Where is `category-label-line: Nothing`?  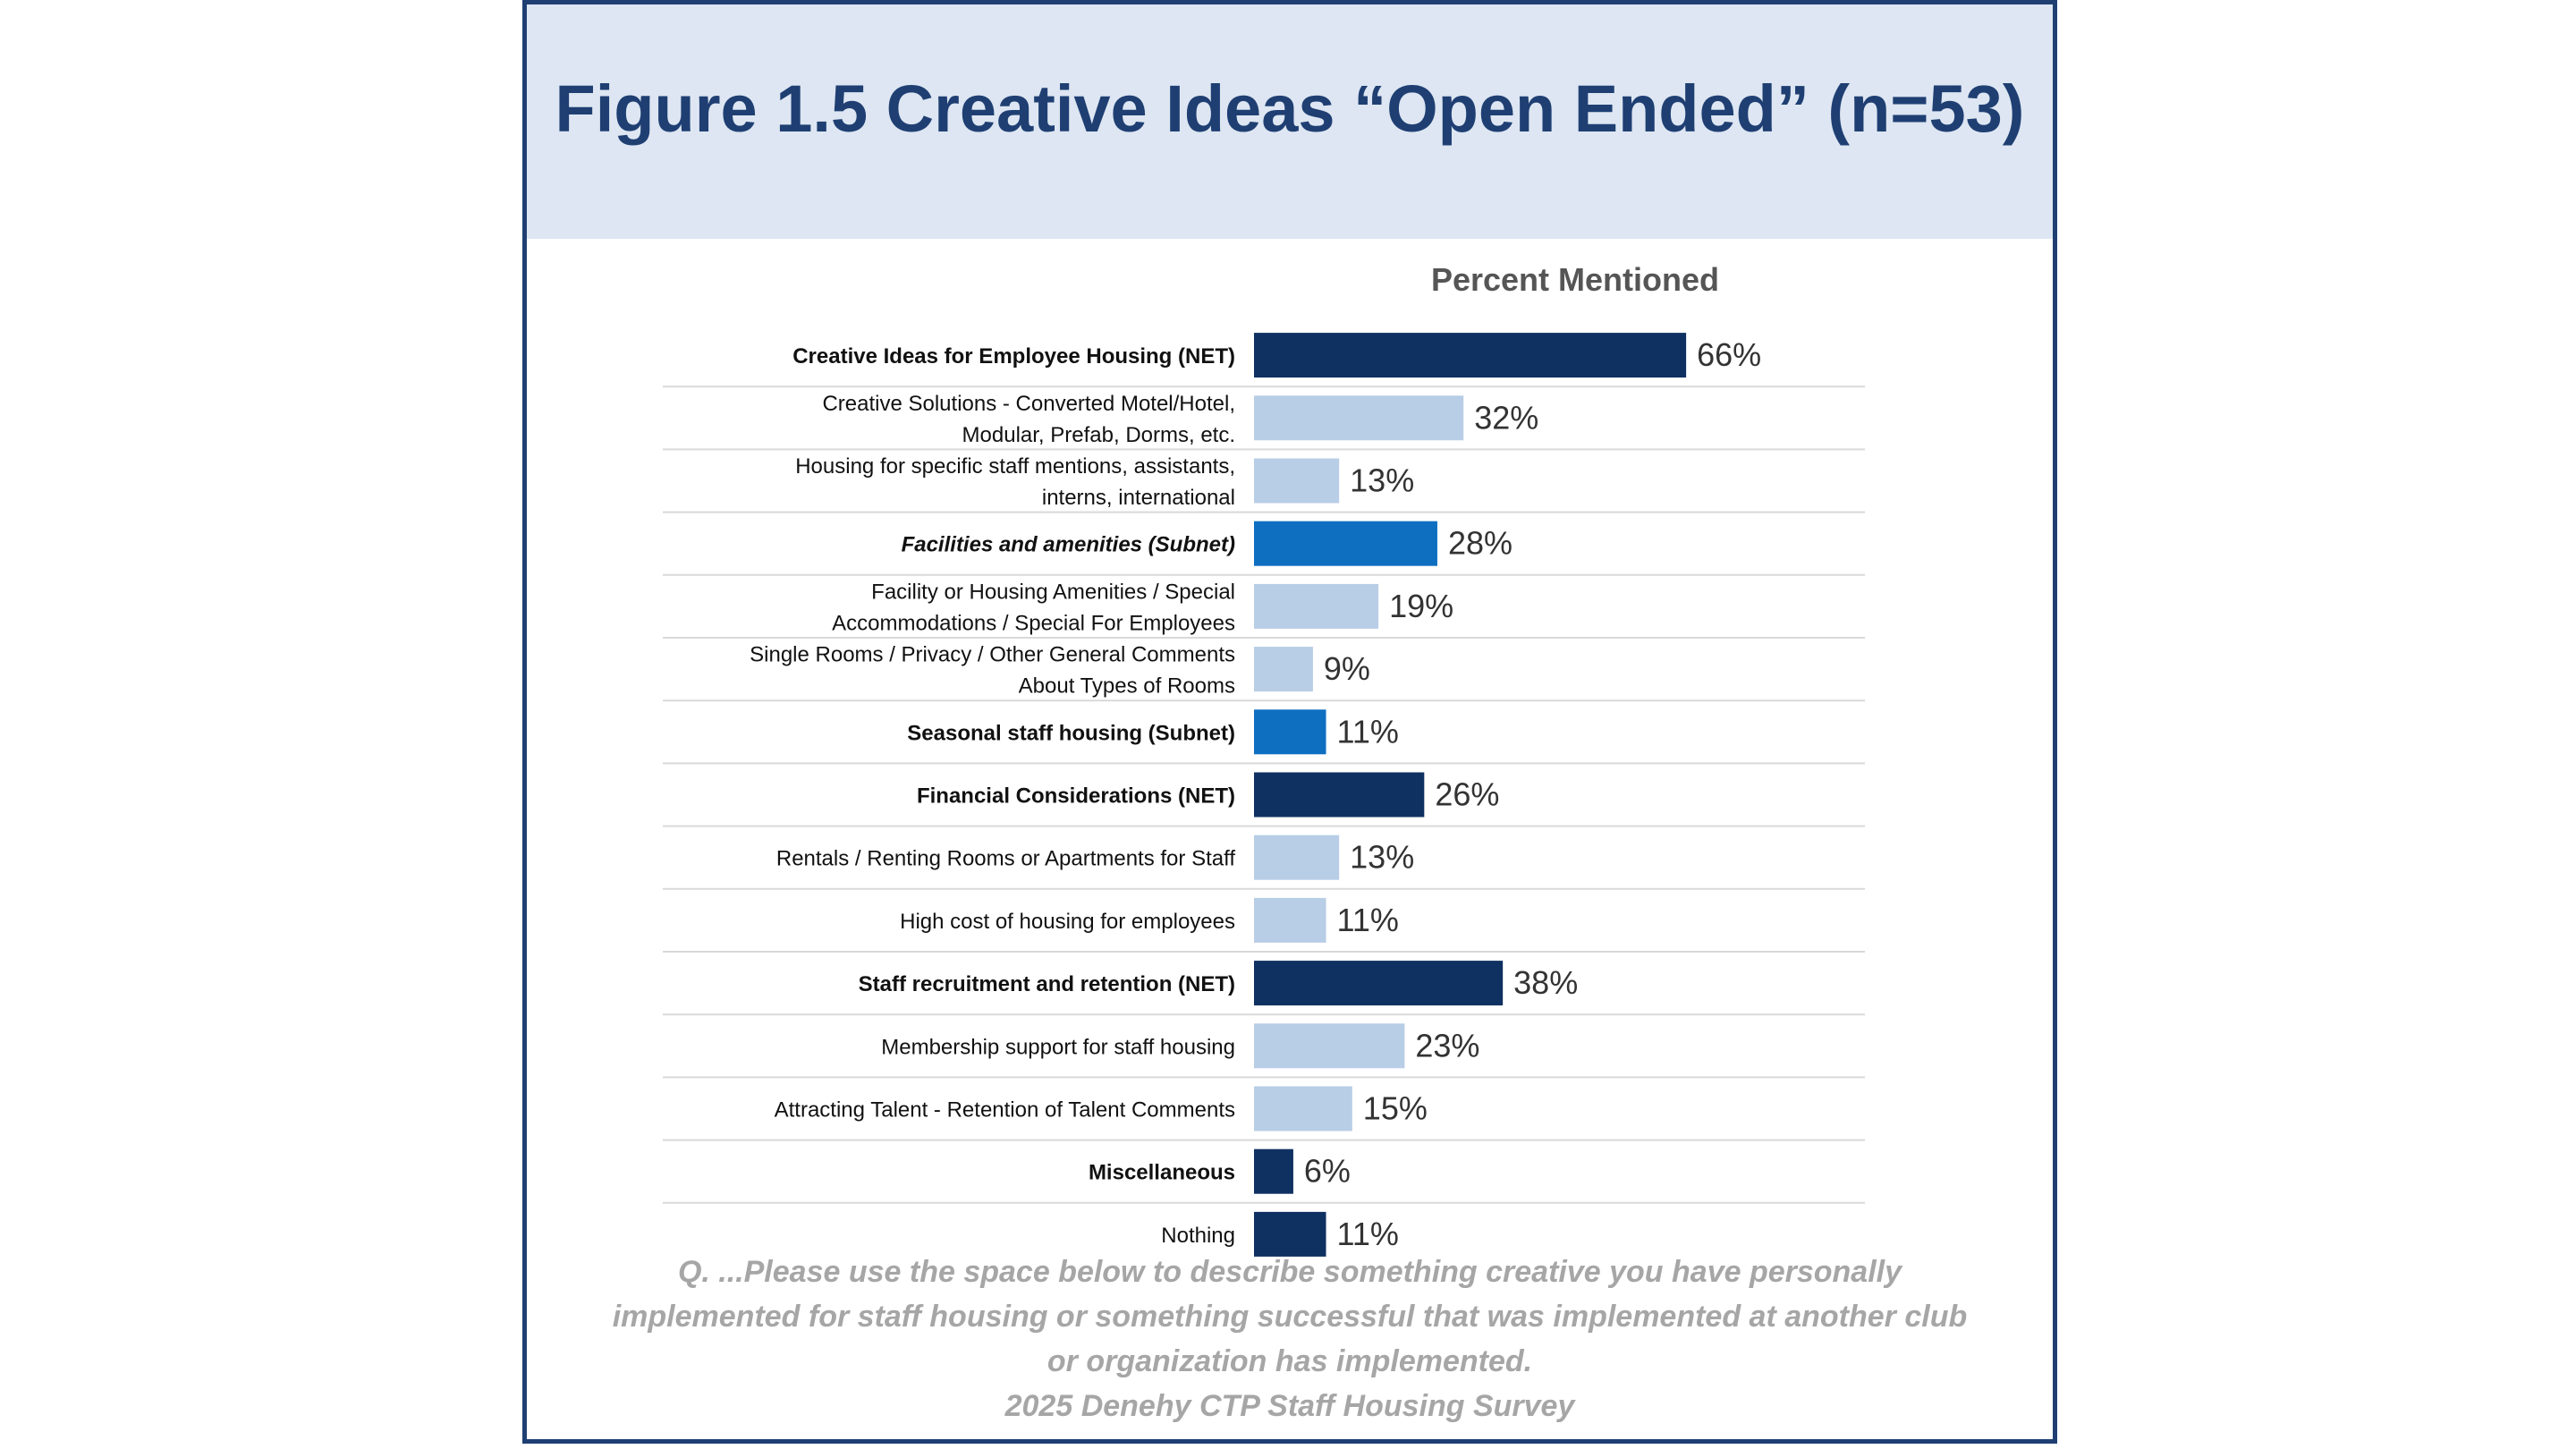 category-label-line: Nothing is located at coordinates (1198, 1236).